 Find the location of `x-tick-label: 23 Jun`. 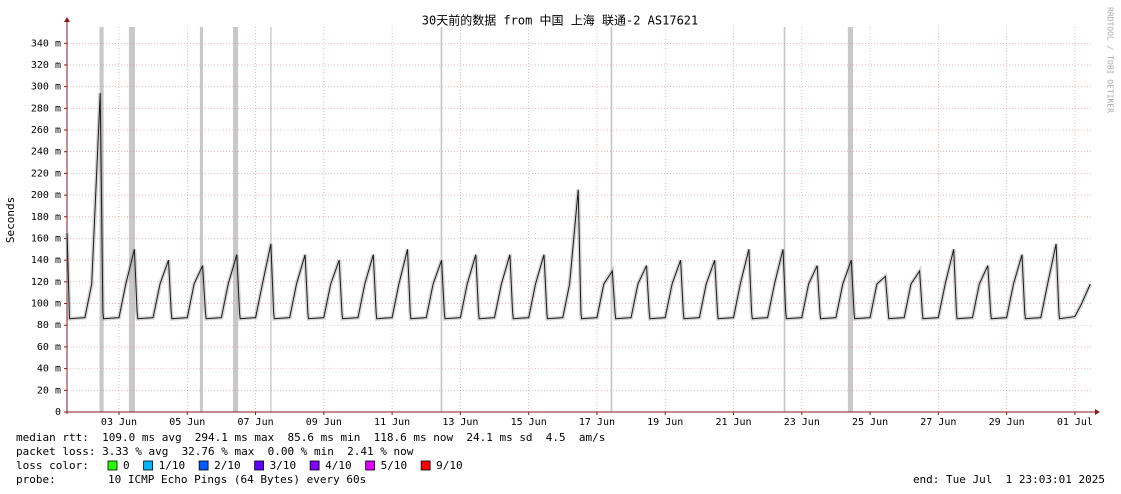

x-tick-label: 23 Jun is located at coordinates (802, 422).